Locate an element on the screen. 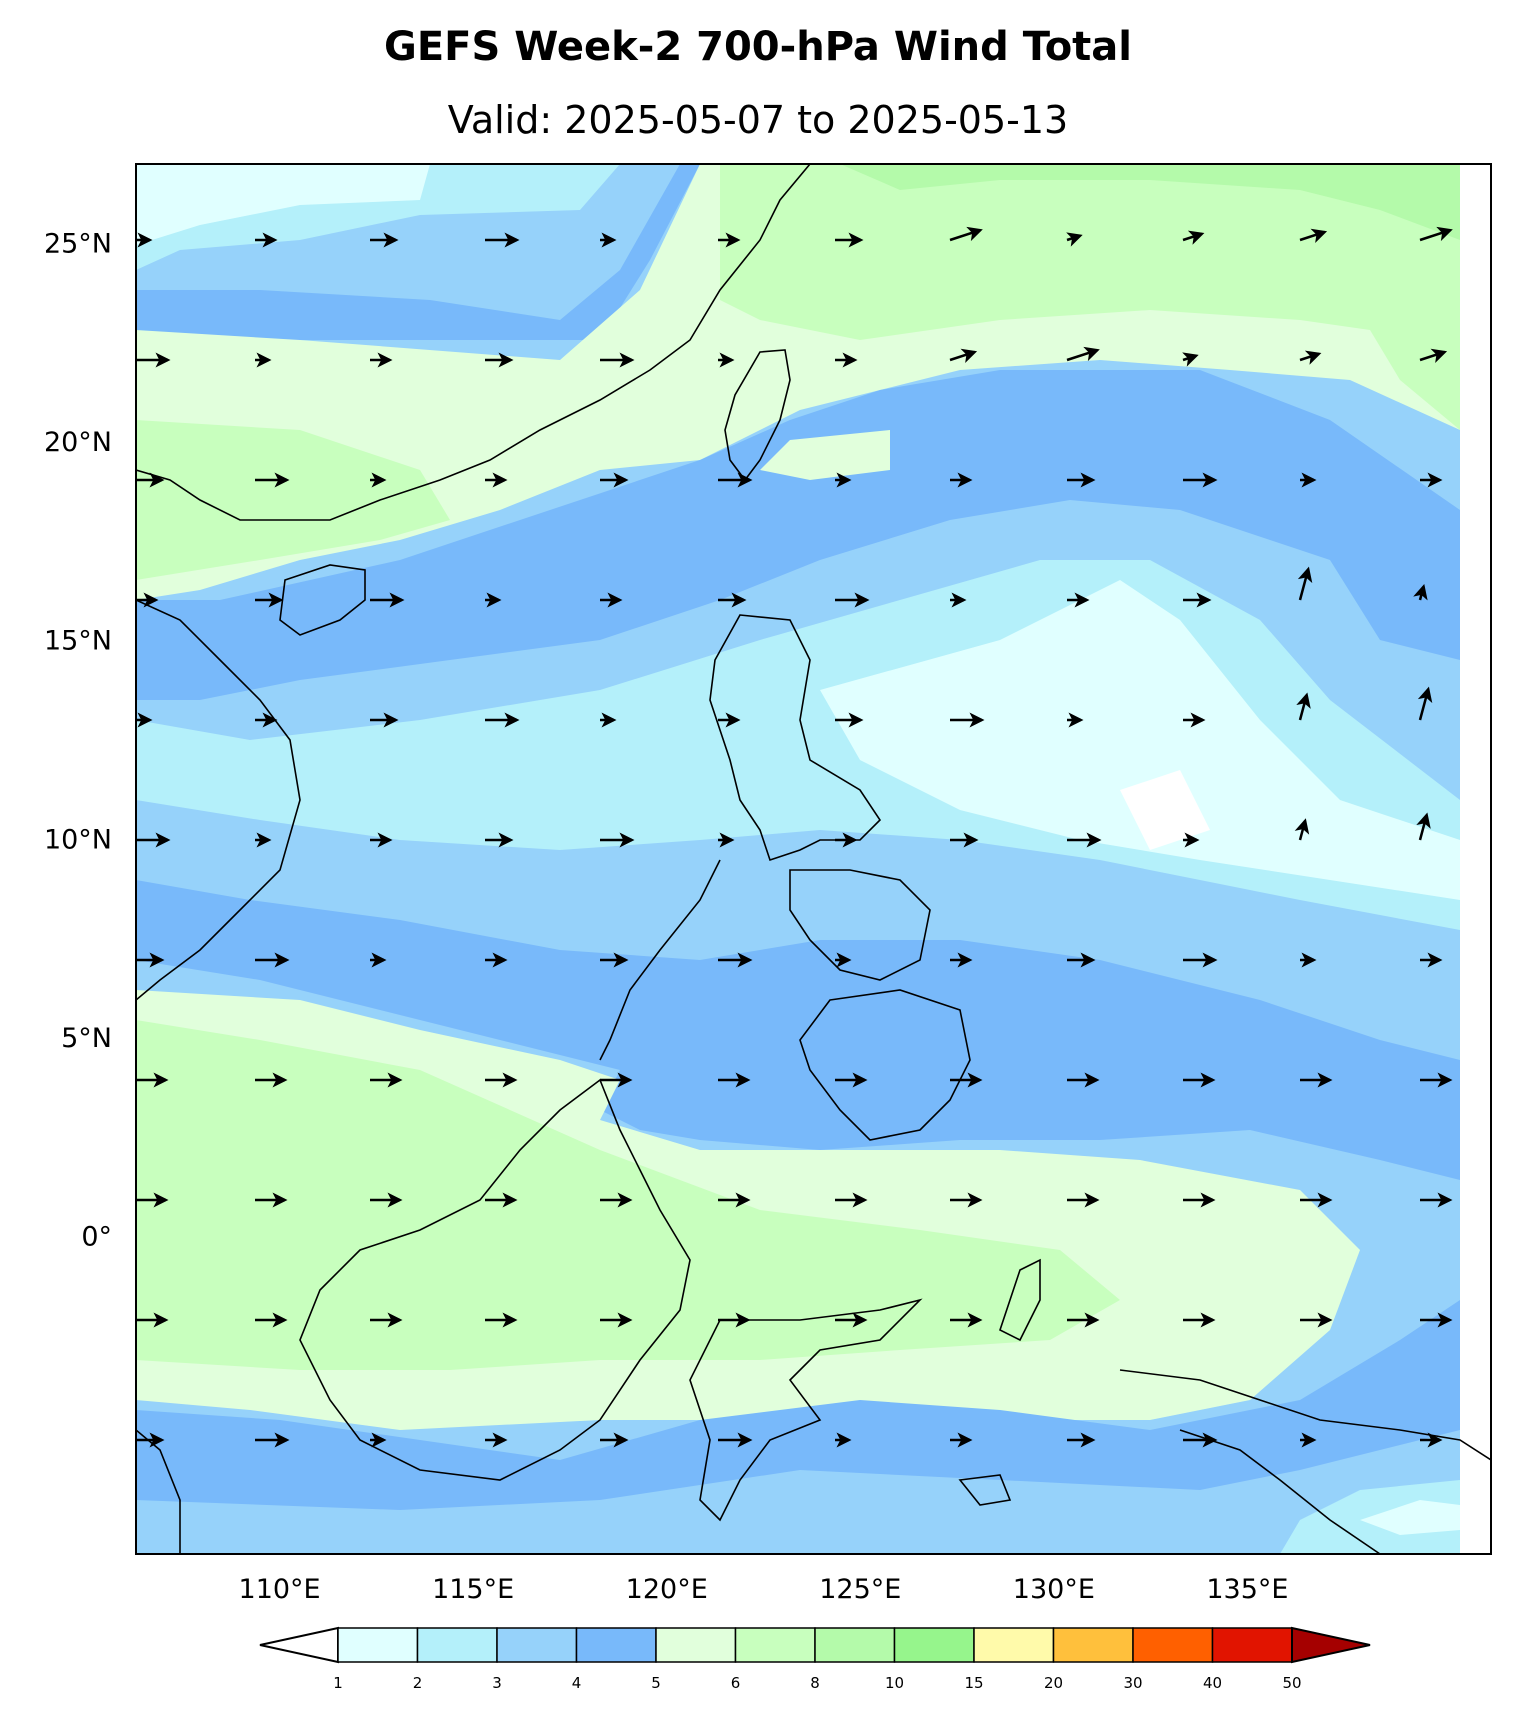  lat-tick-label: 5°N is located at coordinates (86, 1038).